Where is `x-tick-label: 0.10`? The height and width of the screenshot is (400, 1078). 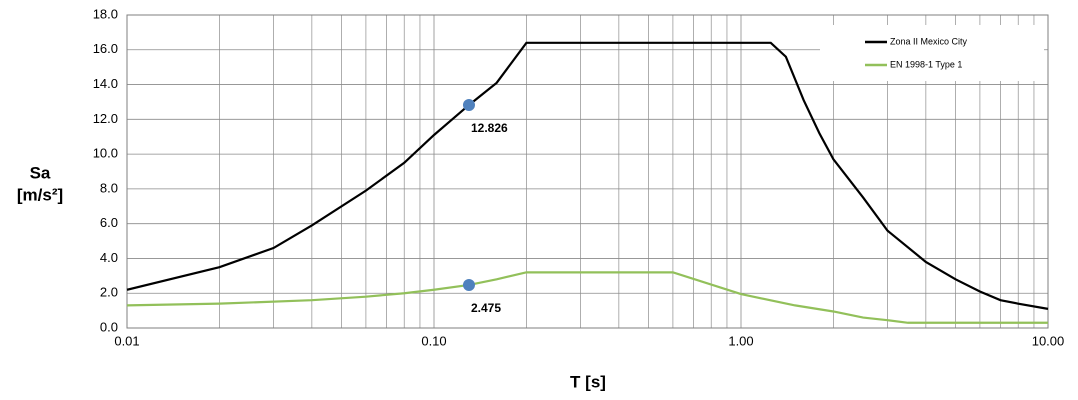
x-tick-label: 0.10 is located at coordinates (433, 340).